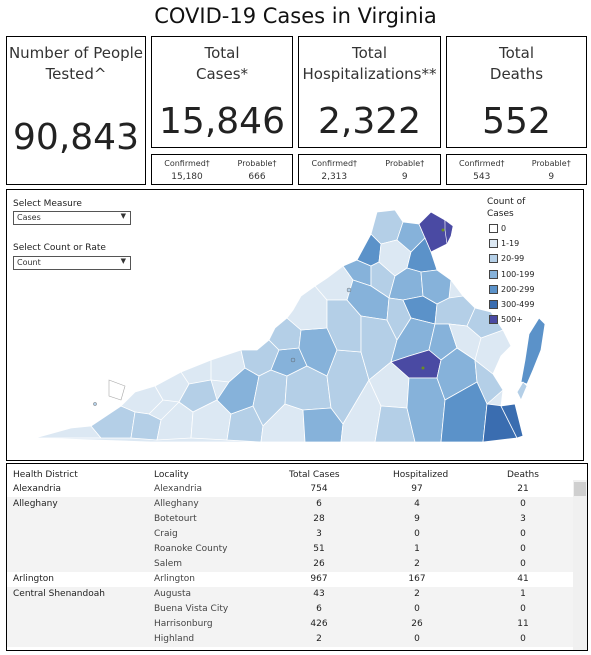 Image resolution: width=591 pixels, height=655 pixels. I want to click on hosp-confirmed-value: 2,313, so click(334, 177).